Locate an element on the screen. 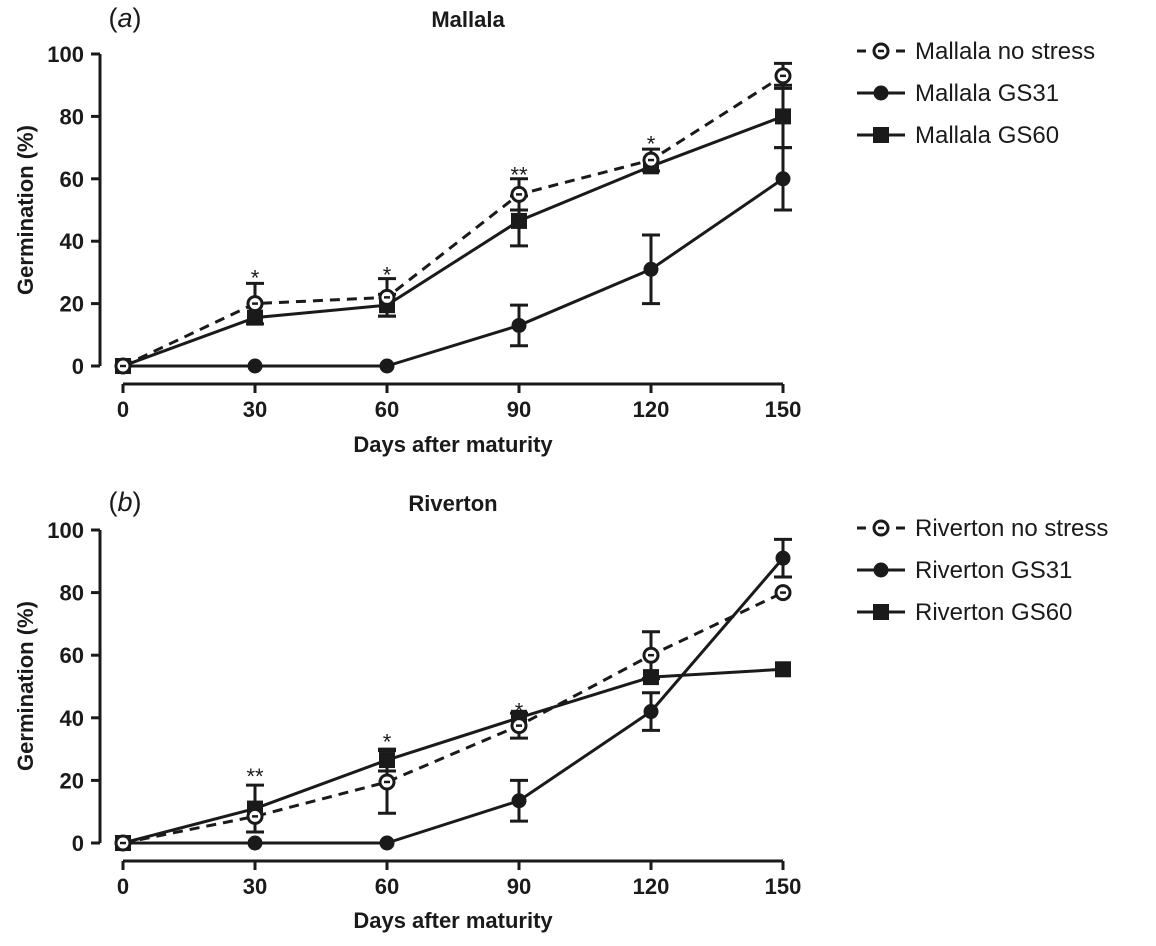 The width and height of the screenshot is (1156, 946). panel-label: (a) is located at coordinates (124, 18).